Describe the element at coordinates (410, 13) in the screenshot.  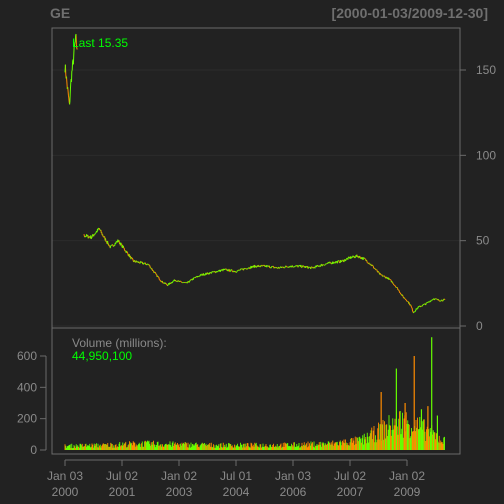
I see `date-range: [2000-01-03/2009-12-30]` at that location.